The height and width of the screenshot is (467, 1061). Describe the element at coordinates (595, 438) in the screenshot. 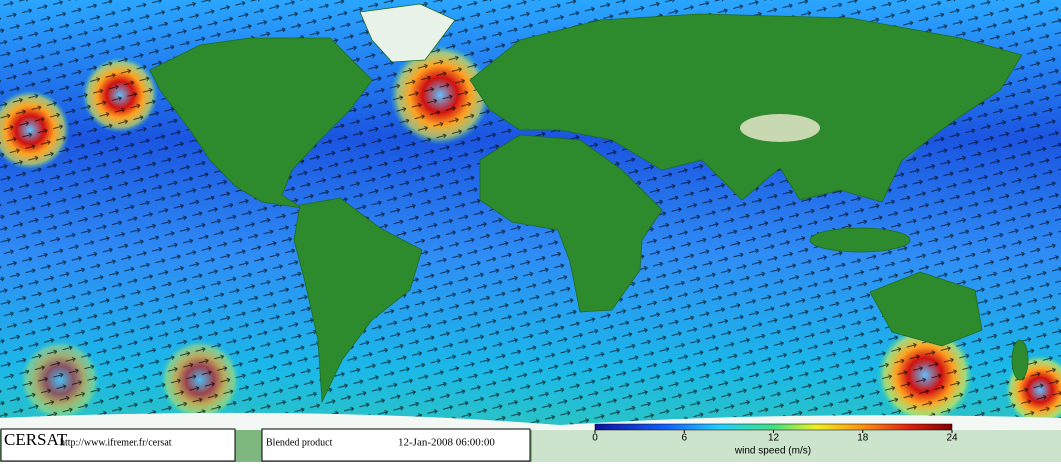

I see `colorbar-tick-label: 0` at that location.